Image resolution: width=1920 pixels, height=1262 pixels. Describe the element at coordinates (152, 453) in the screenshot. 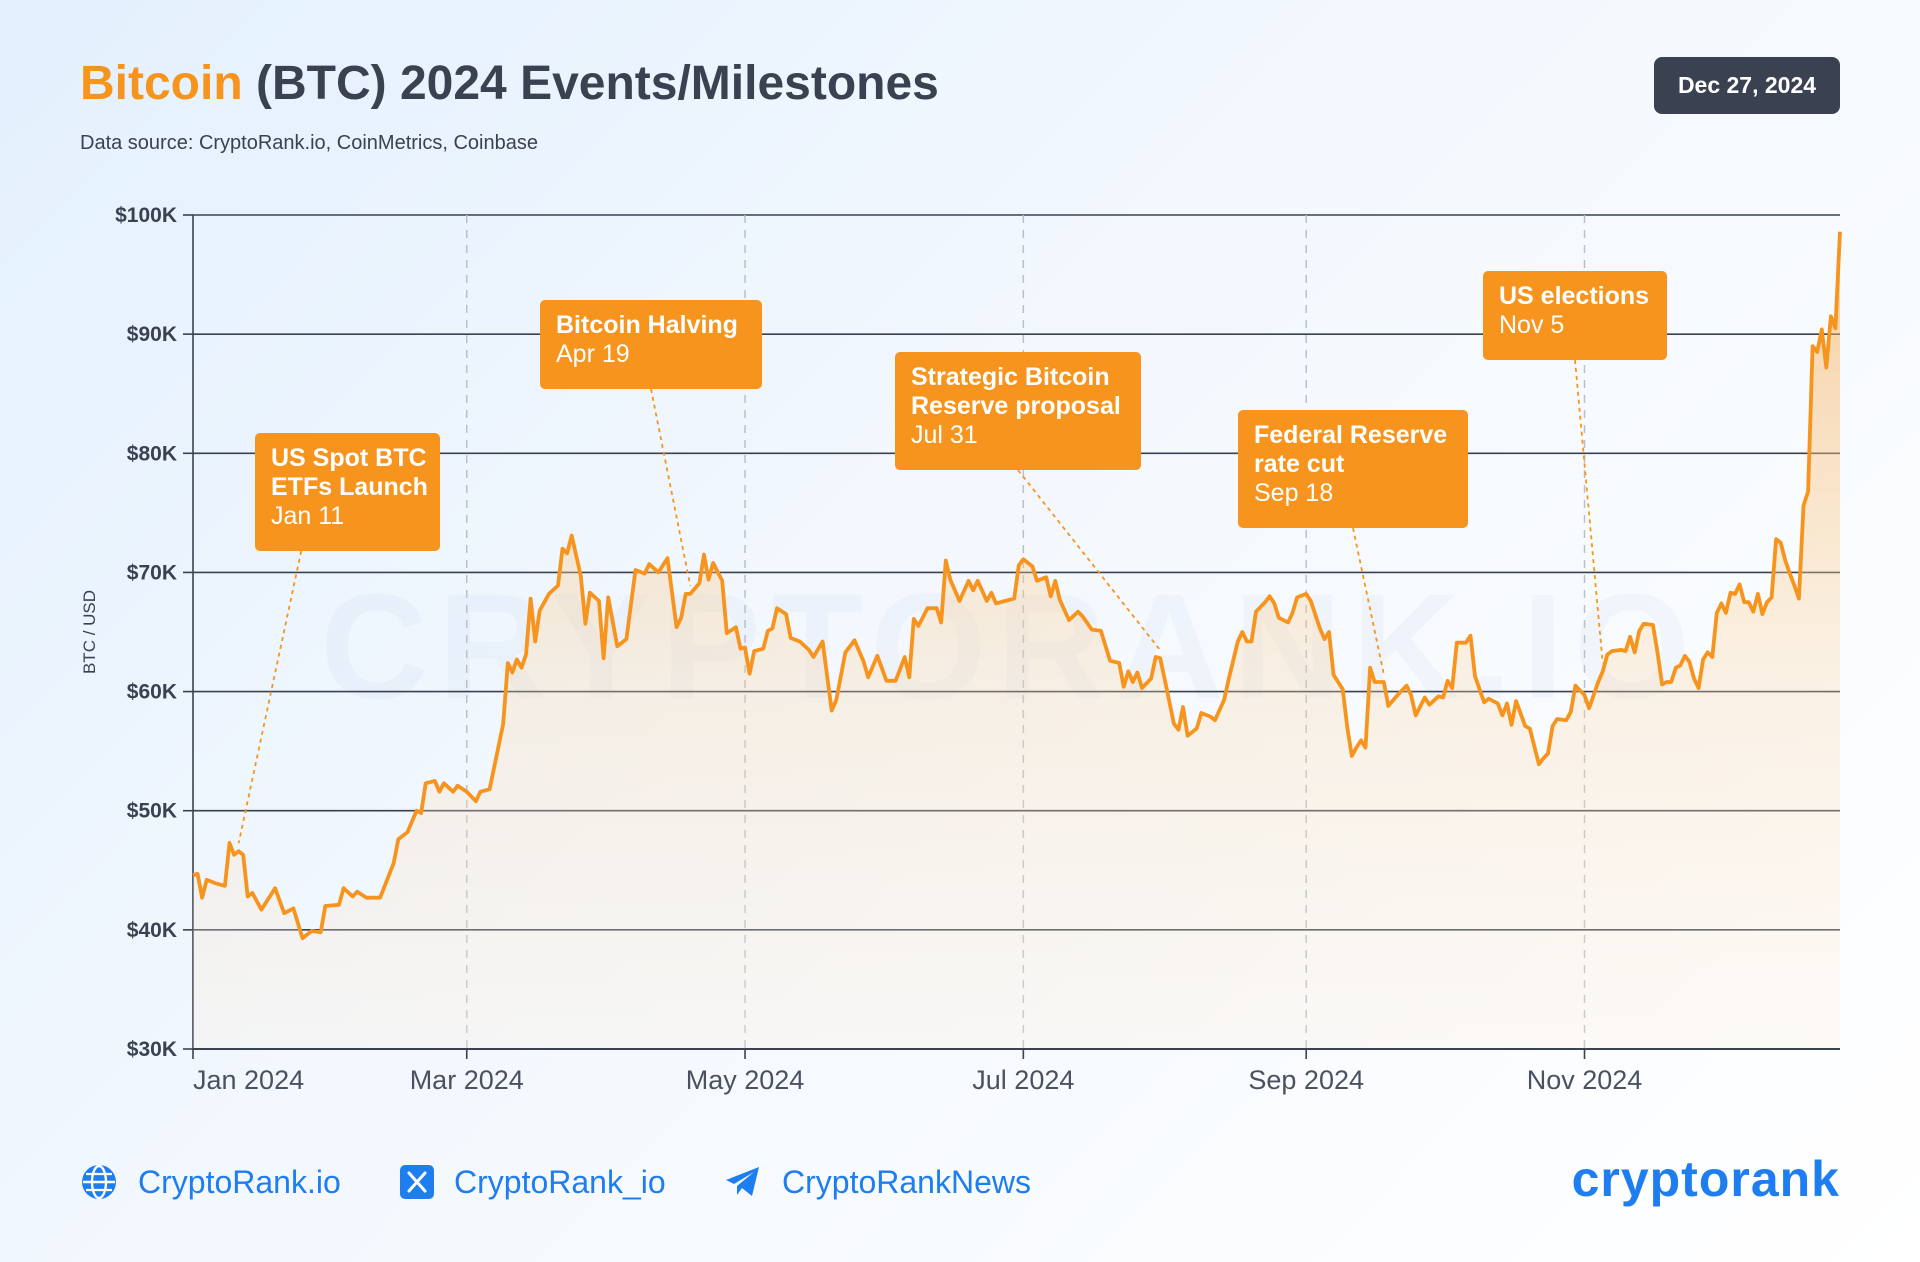

I see `y-tick-label: $80K` at that location.